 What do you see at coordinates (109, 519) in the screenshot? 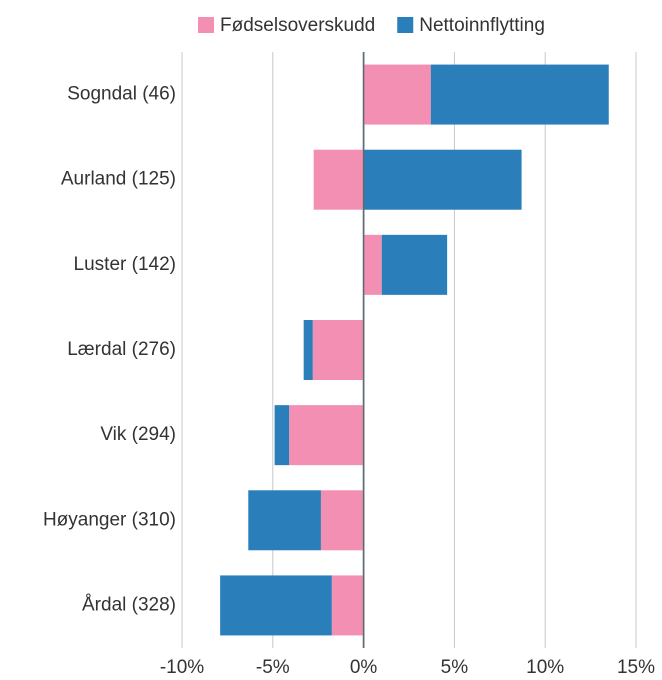
I see `y-tick-label: Høyanger (310)` at bounding box center [109, 519].